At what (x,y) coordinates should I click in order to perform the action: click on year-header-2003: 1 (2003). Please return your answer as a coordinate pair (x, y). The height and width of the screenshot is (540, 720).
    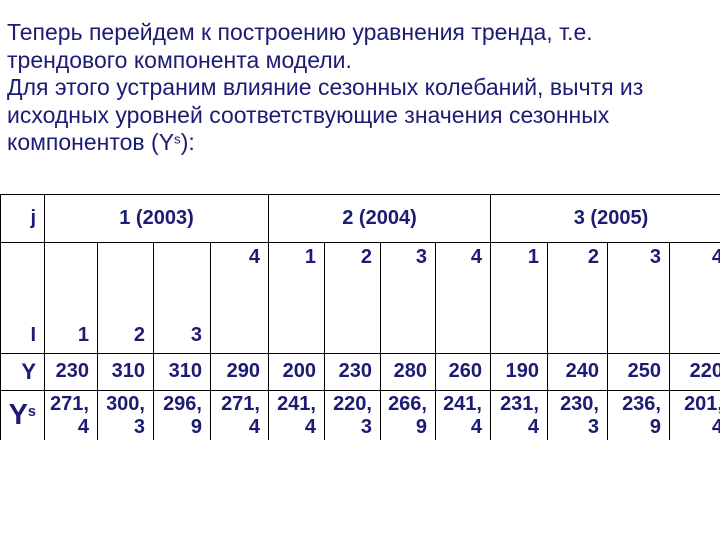
    Looking at the image, I should click on (156, 218).